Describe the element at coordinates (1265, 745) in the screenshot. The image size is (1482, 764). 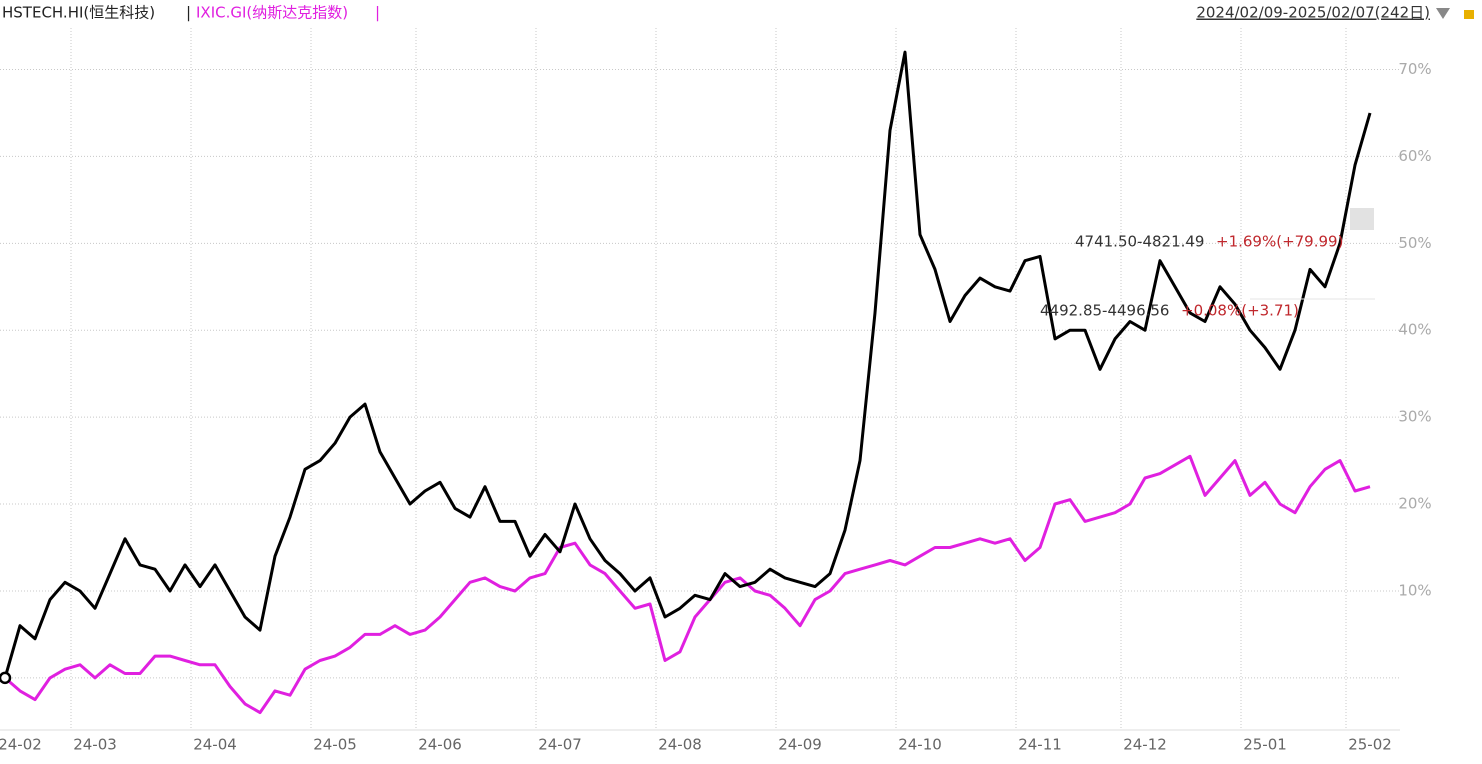
I see `x-tick-label: 25-01` at that location.